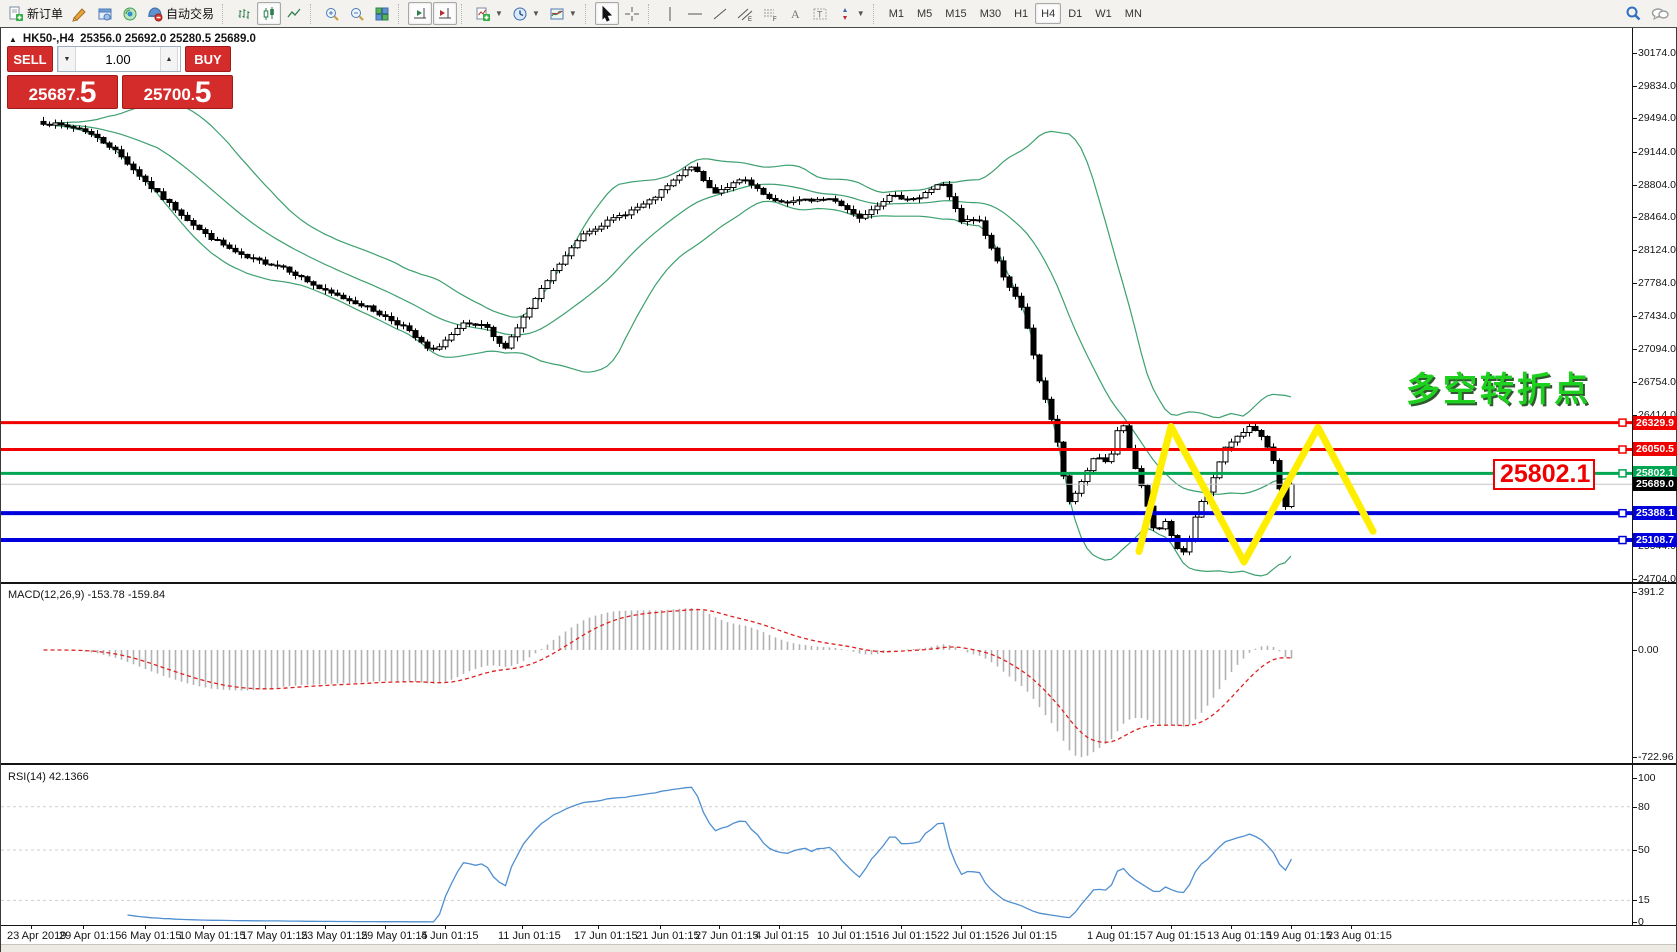 This screenshot has height=952, width=1677. I want to click on price-axis-label: 28464.0, so click(1654, 217).